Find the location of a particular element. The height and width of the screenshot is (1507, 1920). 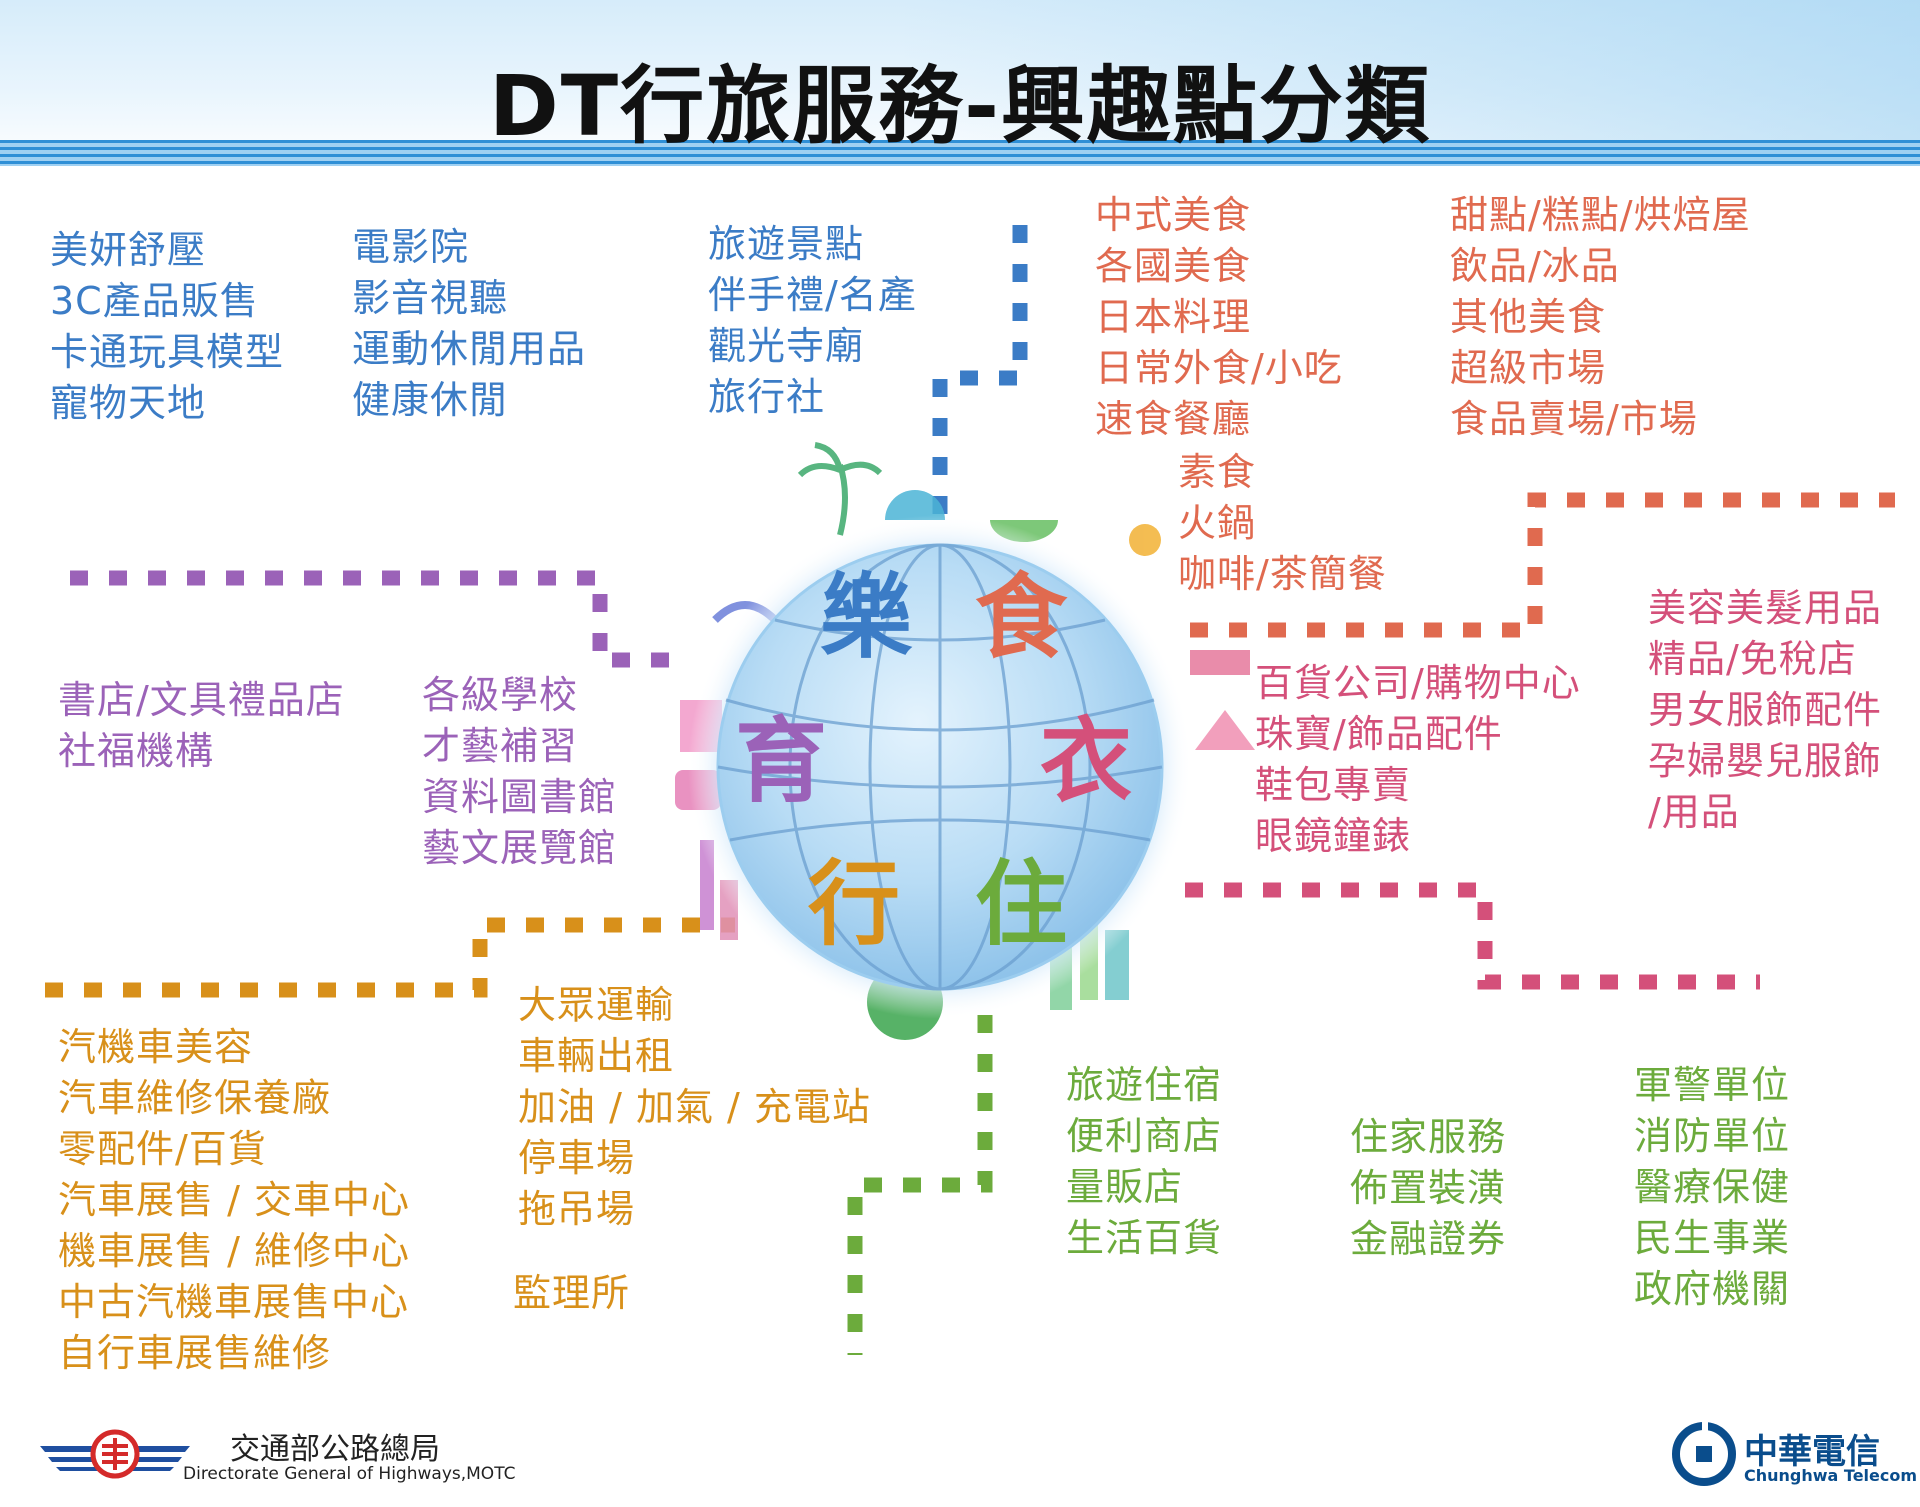

category-item: 佈置裝潢 is located at coordinates (1428, 1188).